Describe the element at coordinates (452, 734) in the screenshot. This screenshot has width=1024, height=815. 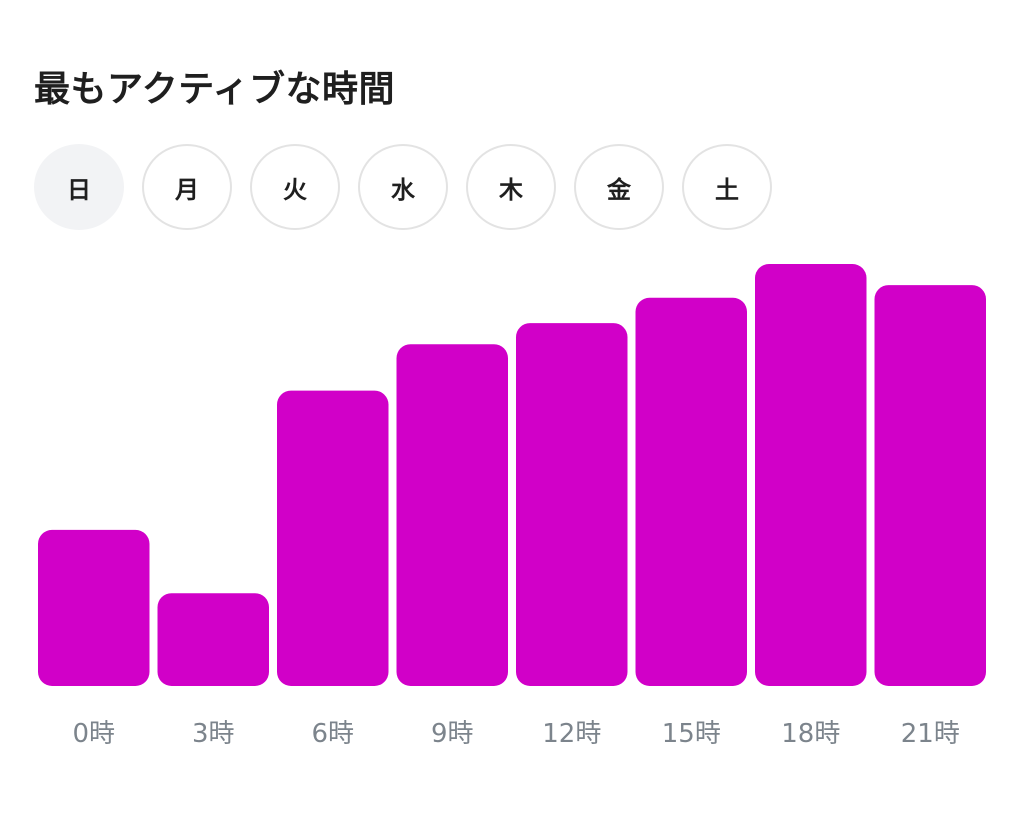
I see `x-tick-label: 9時` at that location.